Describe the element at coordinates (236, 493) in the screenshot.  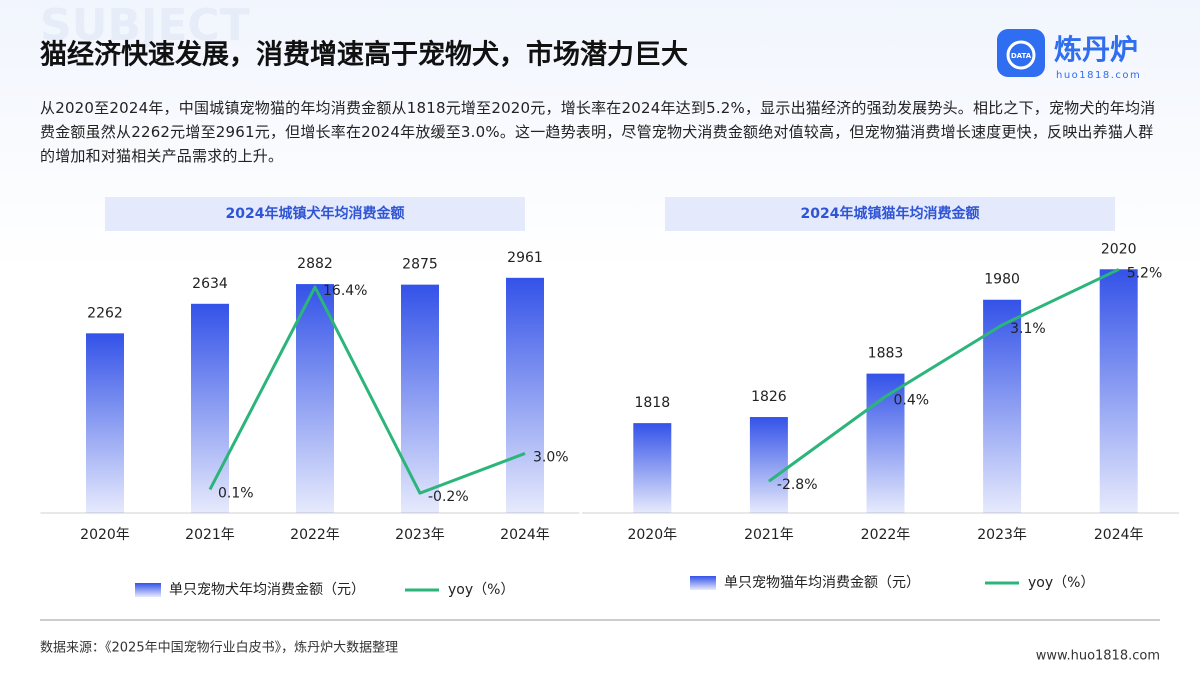
I see `line-value-label: 0.1%` at that location.